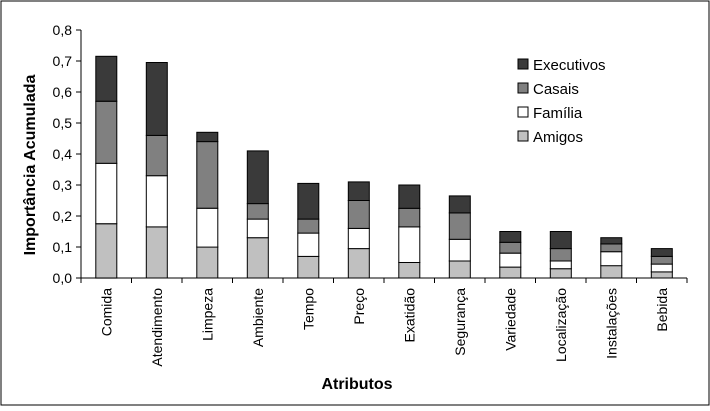  Describe the element at coordinates (63, 216) in the screenshot. I see `y-tick-label: 0,2` at that location.